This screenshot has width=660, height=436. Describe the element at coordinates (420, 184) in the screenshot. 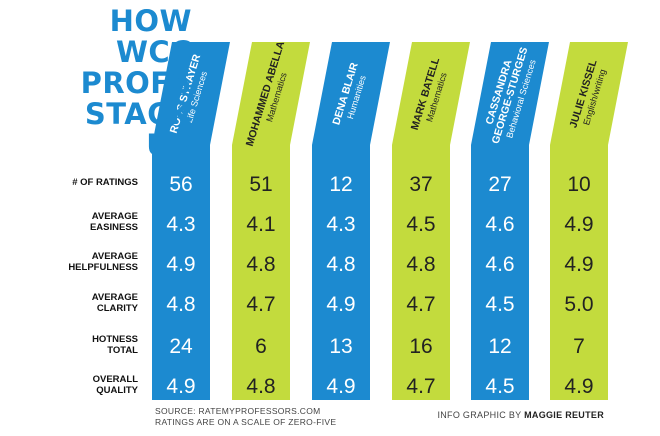

I see `value-label: 37` at that location.